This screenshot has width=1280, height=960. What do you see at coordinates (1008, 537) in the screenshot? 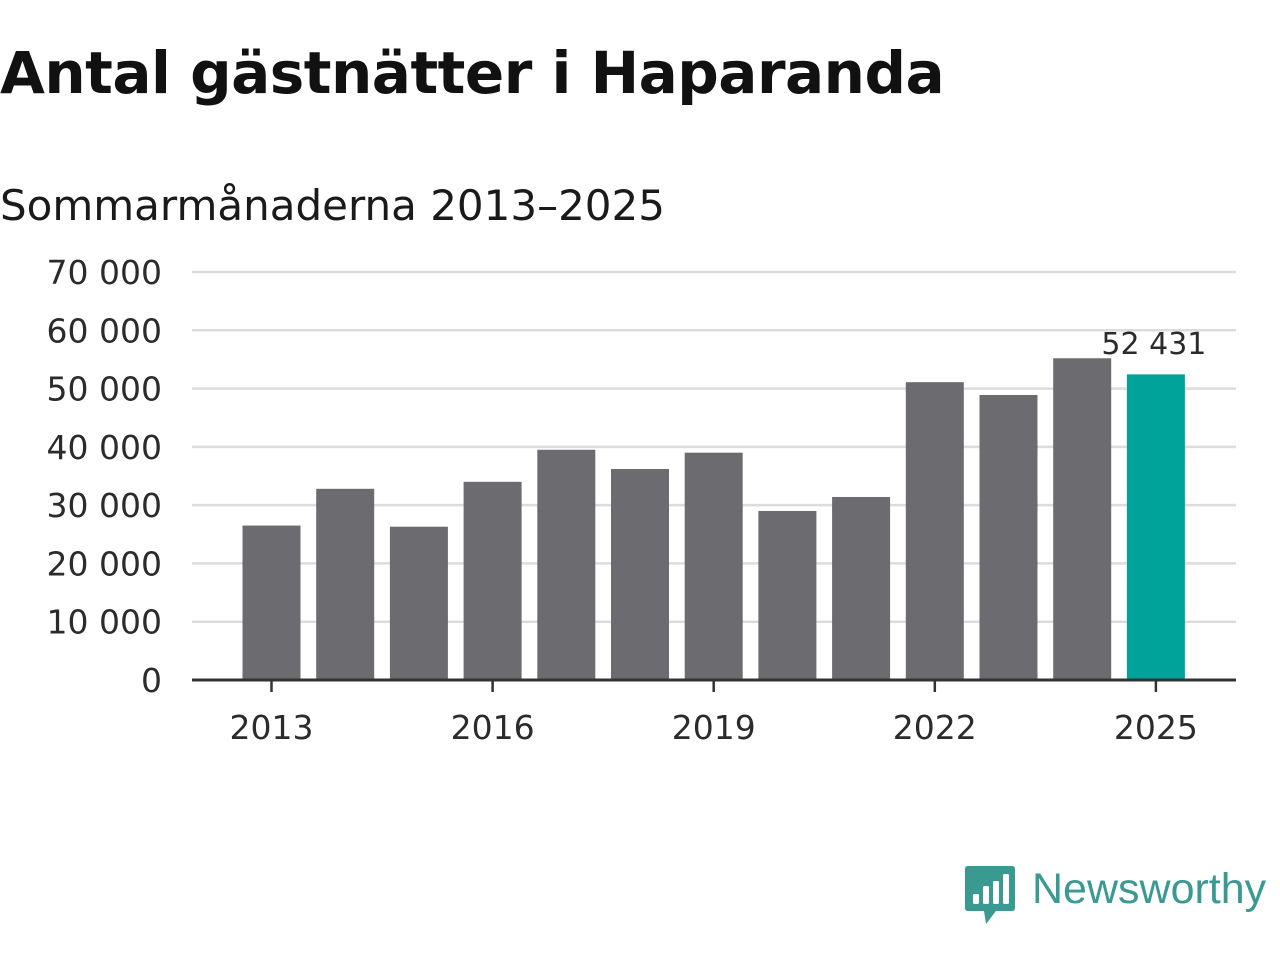
I see `bar-2023` at bounding box center [1008, 537].